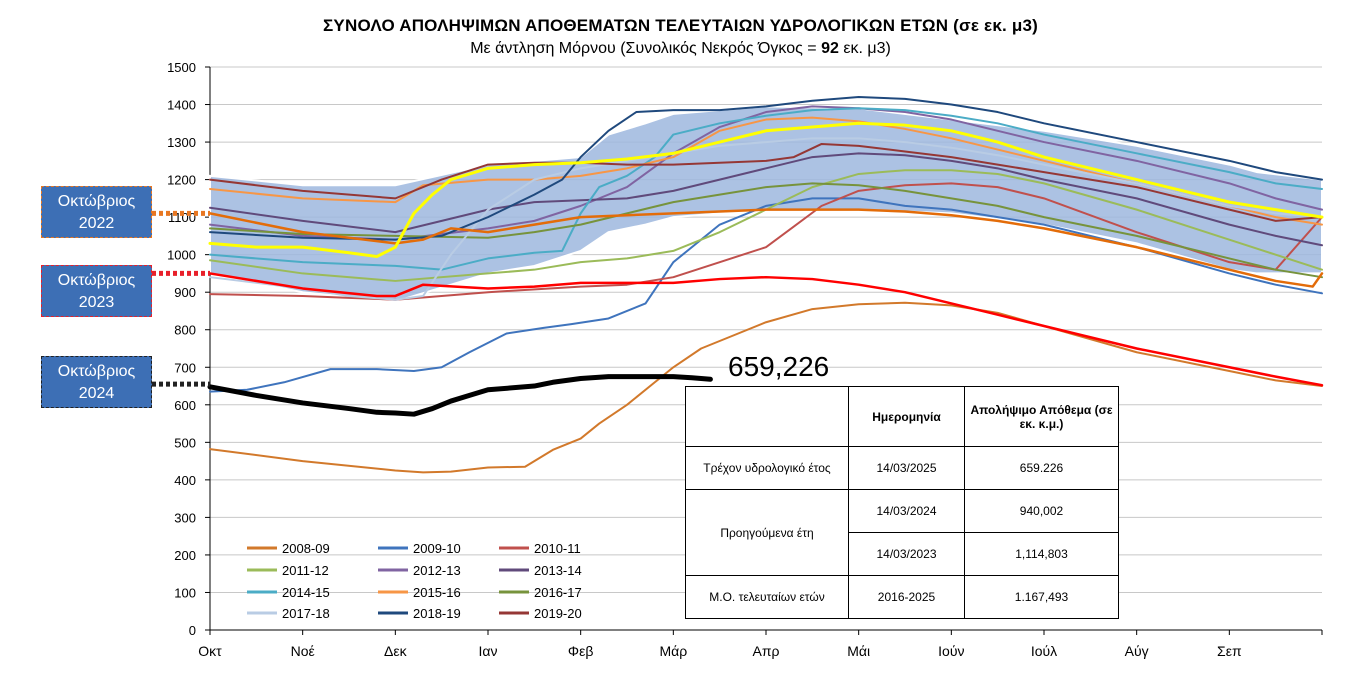 This screenshot has height=677, width=1361. What do you see at coordinates (767, 597) in the screenshot?
I see `row-mean-label: Μ.Ο. τελευταίων ετών` at bounding box center [767, 597].